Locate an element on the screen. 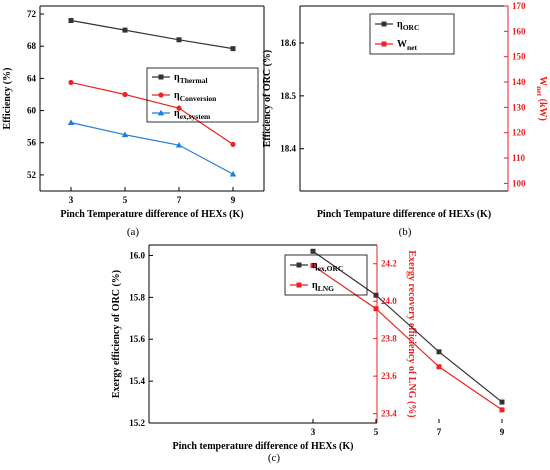 The height and width of the screenshot is (470, 550). y-tick-label-right: 100 is located at coordinates (519, 183).